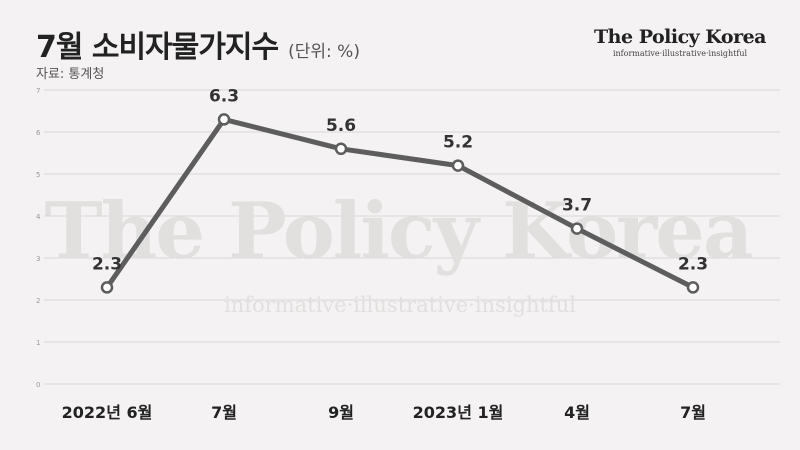 Image resolution: width=800 pixels, height=450 pixels. What do you see at coordinates (38, 385) in the screenshot?
I see `y-tick-label: 0` at bounding box center [38, 385].